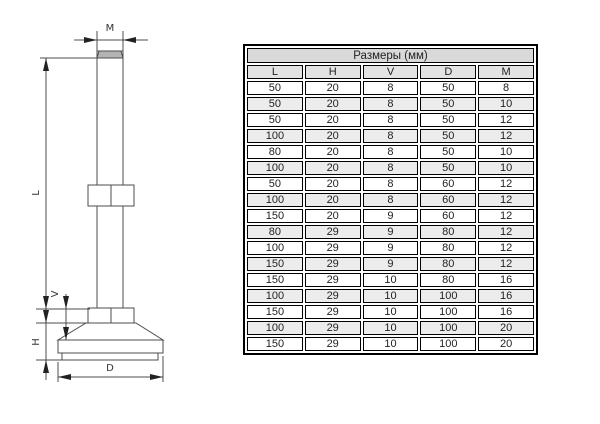 This screenshot has height=424, width=600. Describe the element at coordinates (156, 377) in the screenshot. I see `arrow-right-icon` at that location.